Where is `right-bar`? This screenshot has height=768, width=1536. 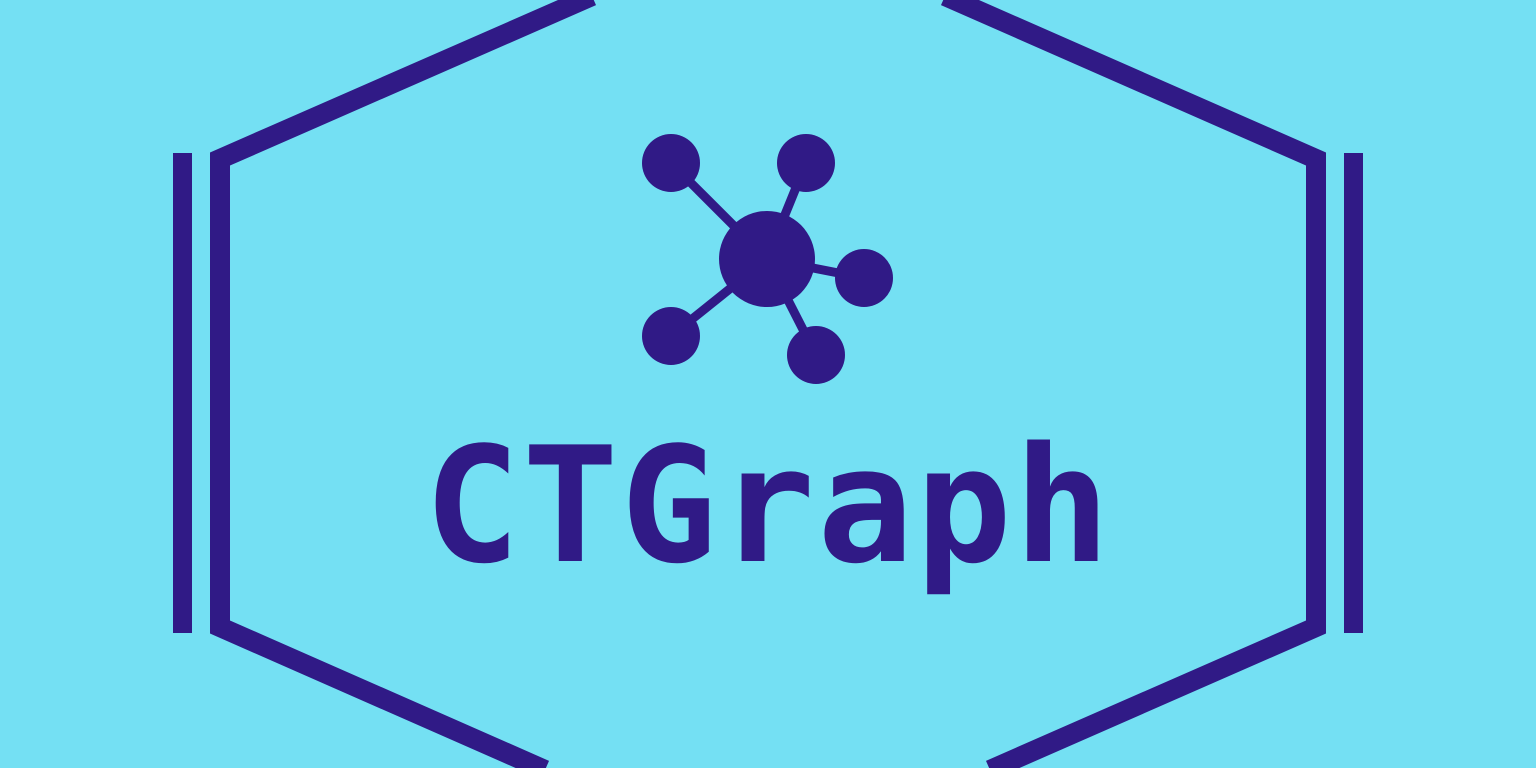 right-bar is located at coordinates (1353, 393).